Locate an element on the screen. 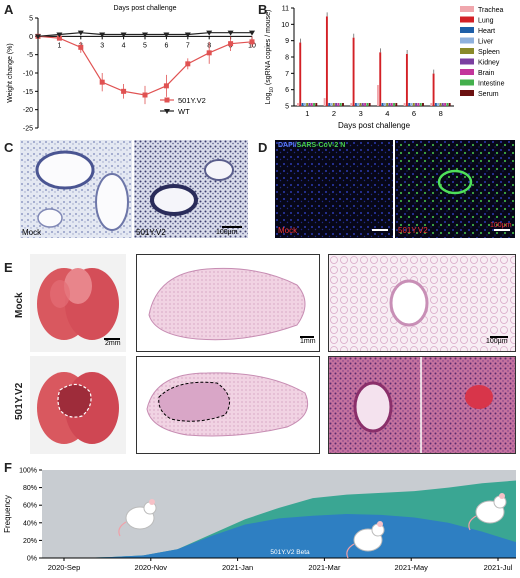  scale-bar-e-zoom is located at coordinates (499, 337).